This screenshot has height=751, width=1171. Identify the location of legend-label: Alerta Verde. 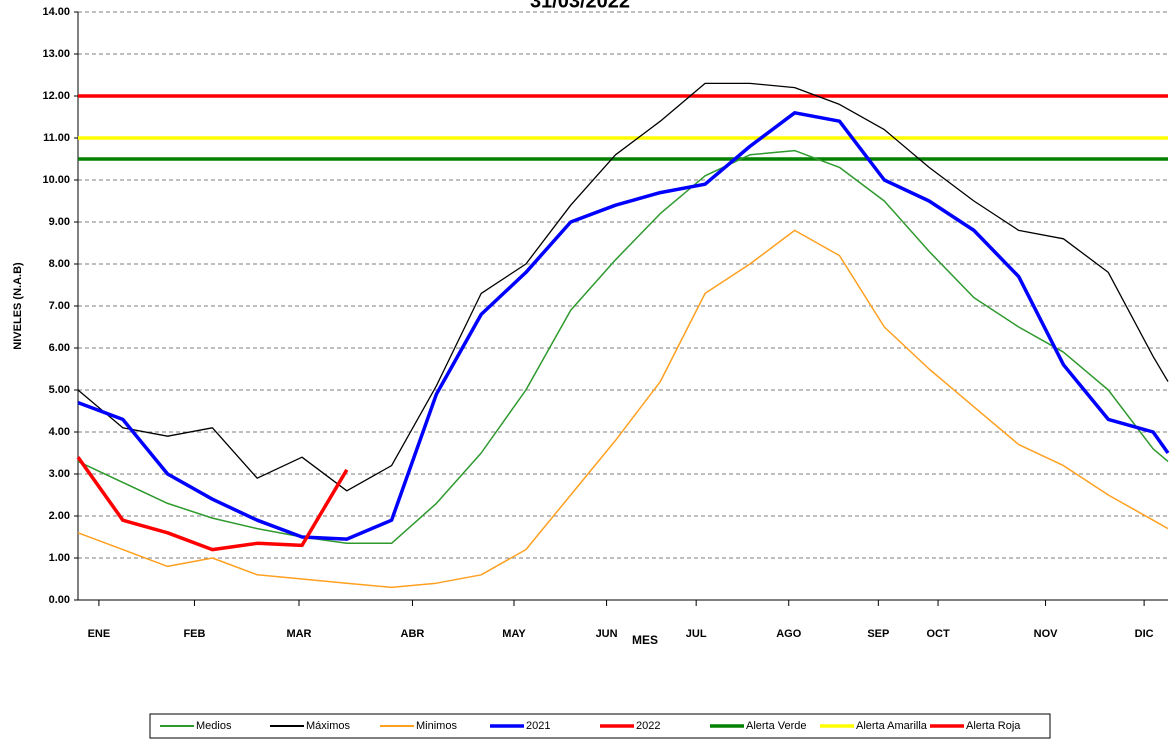
(776, 726).